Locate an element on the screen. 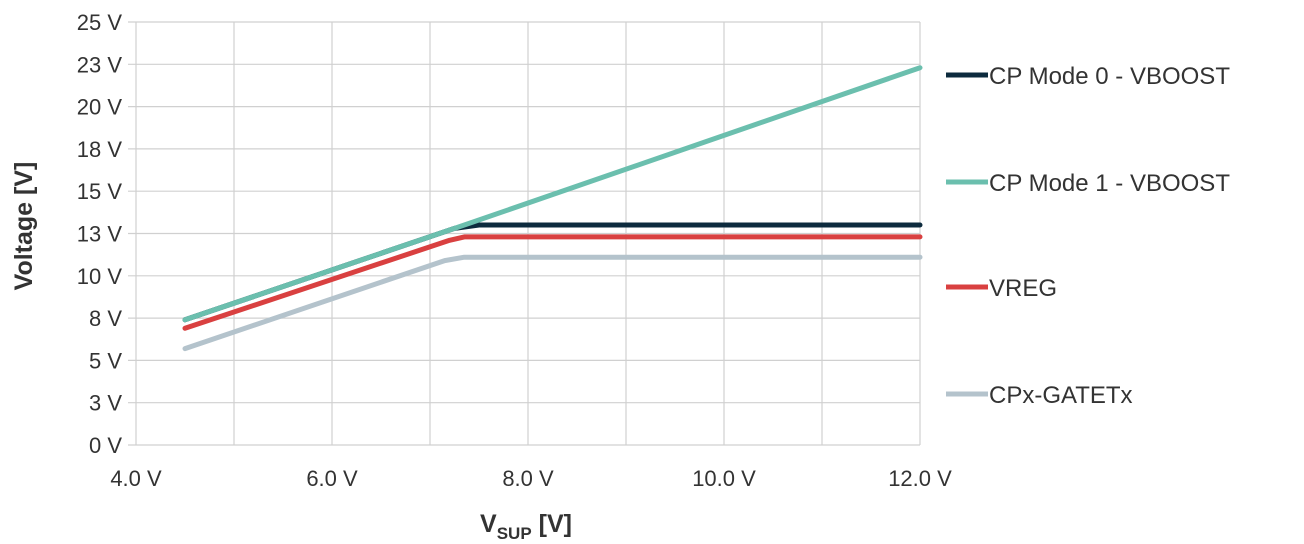 This screenshot has width=1304, height=544. y-tick-label: 10 V is located at coordinates (100, 276).